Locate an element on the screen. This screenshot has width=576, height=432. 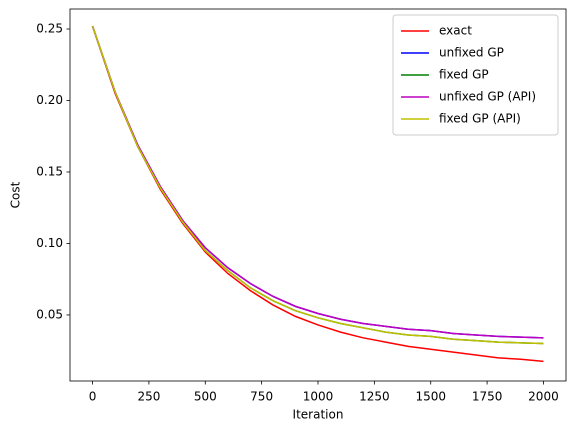
legend-box is located at coordinates (475, 75).